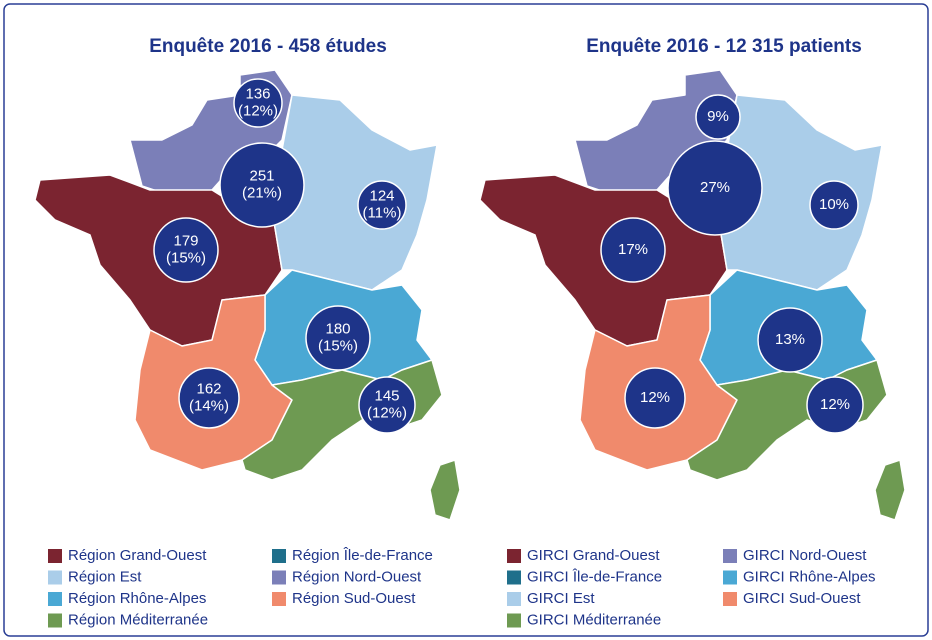  I want to click on legend-label: GIRCI Île-de-France, so click(594, 576).